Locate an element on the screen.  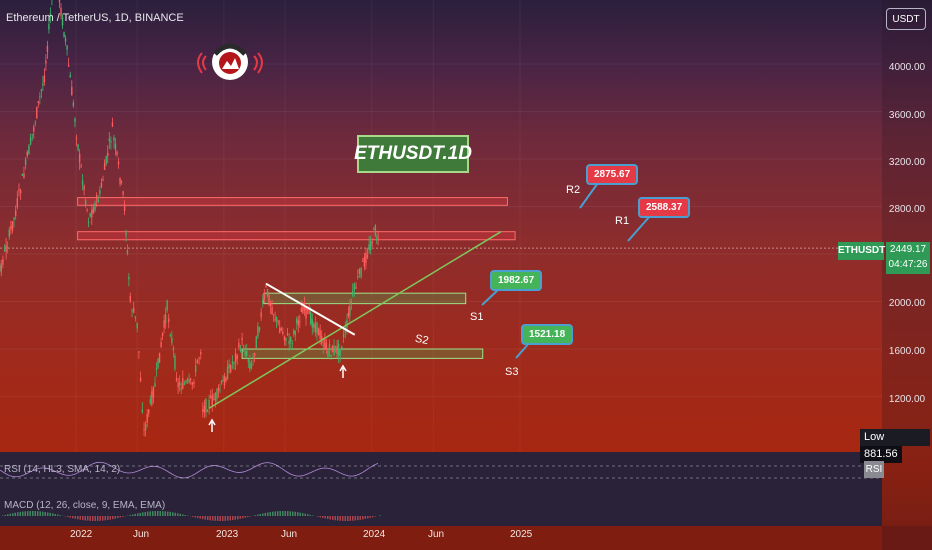
x-tick-label: 2022 is located at coordinates (81, 534).